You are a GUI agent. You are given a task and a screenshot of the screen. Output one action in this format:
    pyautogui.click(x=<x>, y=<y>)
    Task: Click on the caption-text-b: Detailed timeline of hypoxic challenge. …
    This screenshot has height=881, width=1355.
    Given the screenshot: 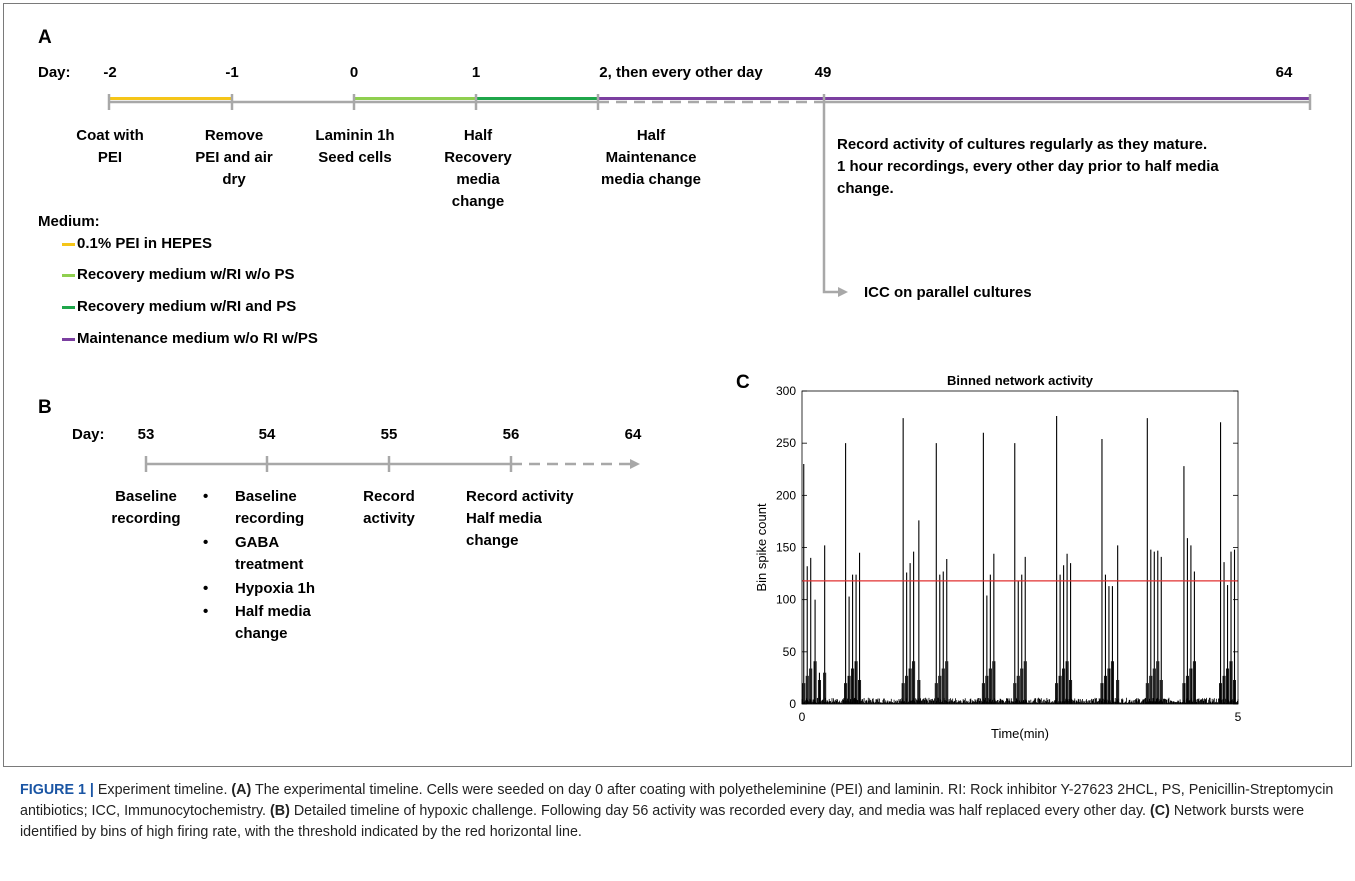 What is the action you would take?
    pyautogui.click(x=719, y=811)
    